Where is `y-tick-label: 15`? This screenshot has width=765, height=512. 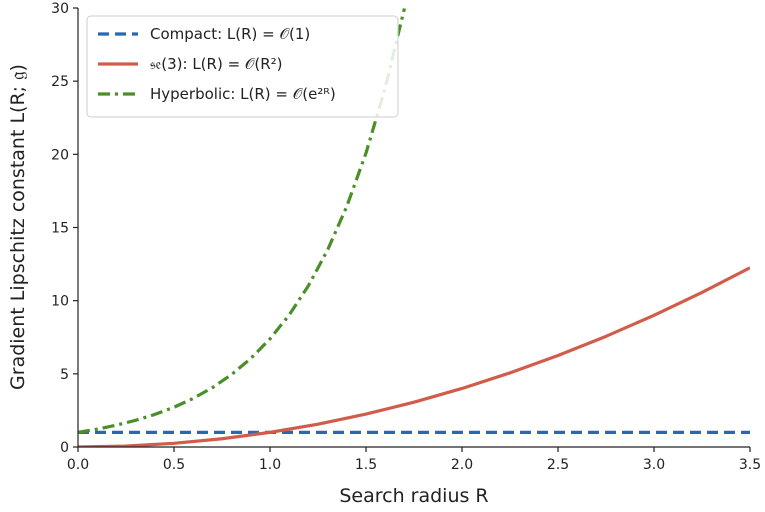 y-tick-label: 15 is located at coordinates (60, 229).